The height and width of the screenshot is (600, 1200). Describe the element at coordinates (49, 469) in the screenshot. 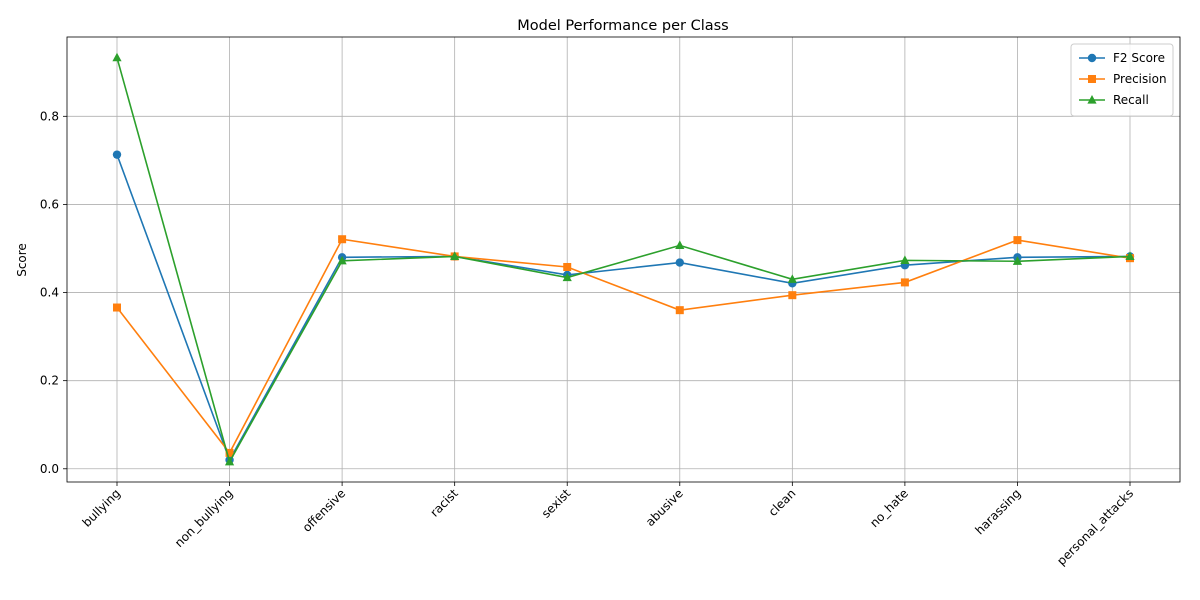

I see `y-tick-label: 0.0` at that location.